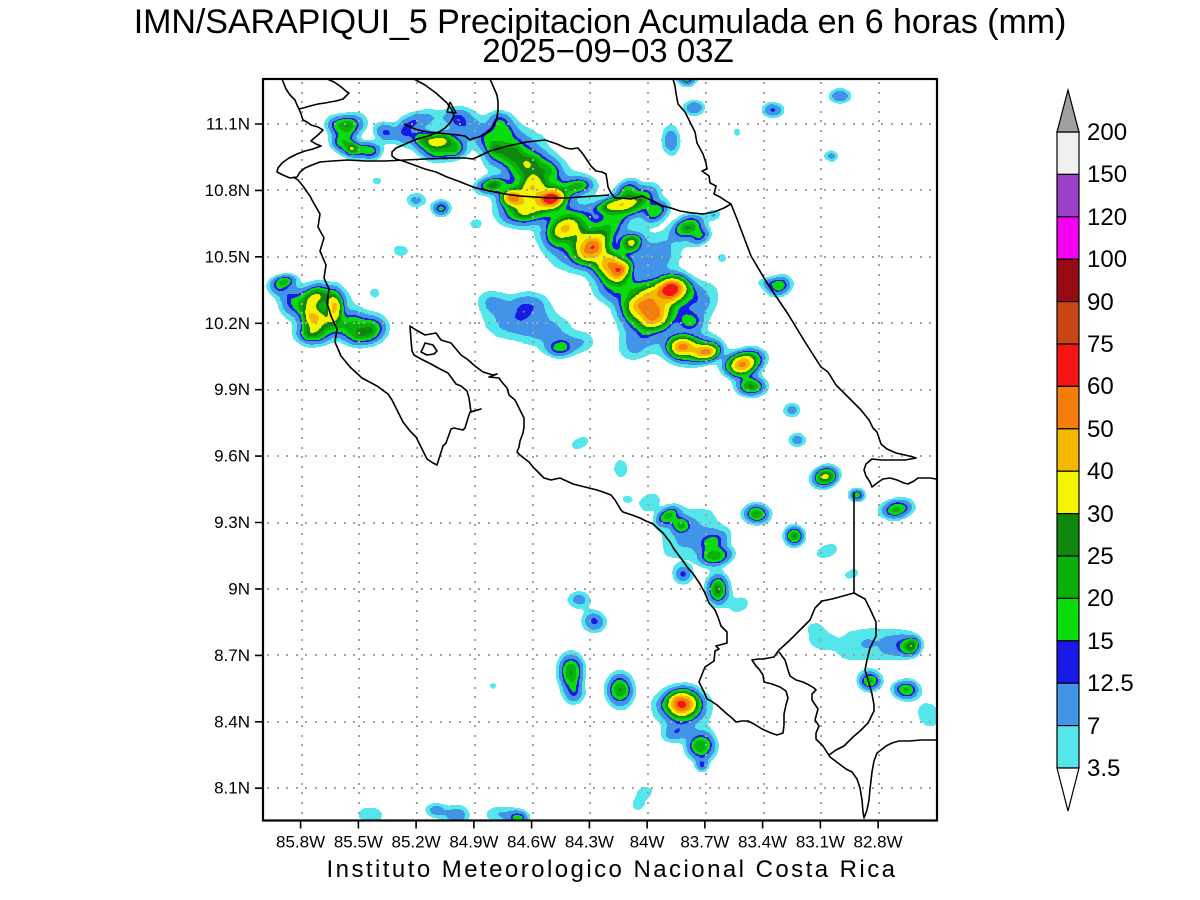  I want to click on svg-text: 10.8N, so click(227, 190).